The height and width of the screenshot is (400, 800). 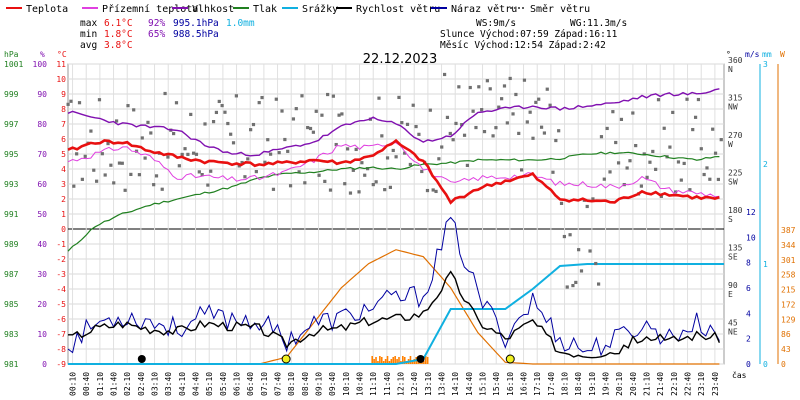 What do you see at coordinates (11, 244) in the screenshot?
I see `press-tick-label: 989` at bounding box center [11, 244].